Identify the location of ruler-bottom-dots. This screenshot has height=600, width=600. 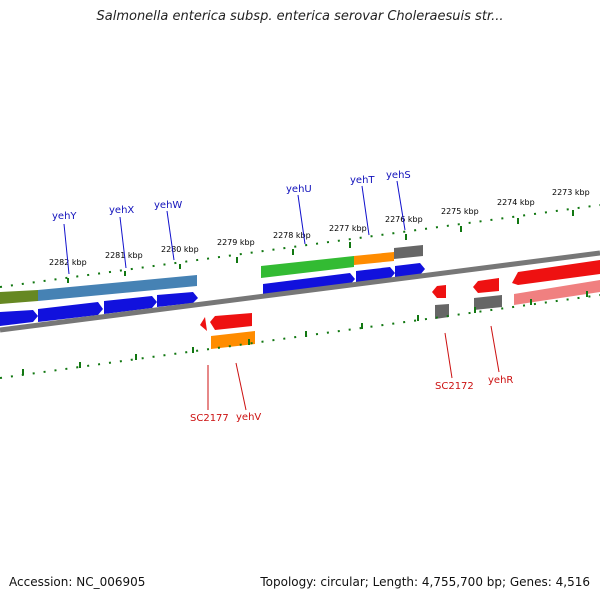
(300, 336).